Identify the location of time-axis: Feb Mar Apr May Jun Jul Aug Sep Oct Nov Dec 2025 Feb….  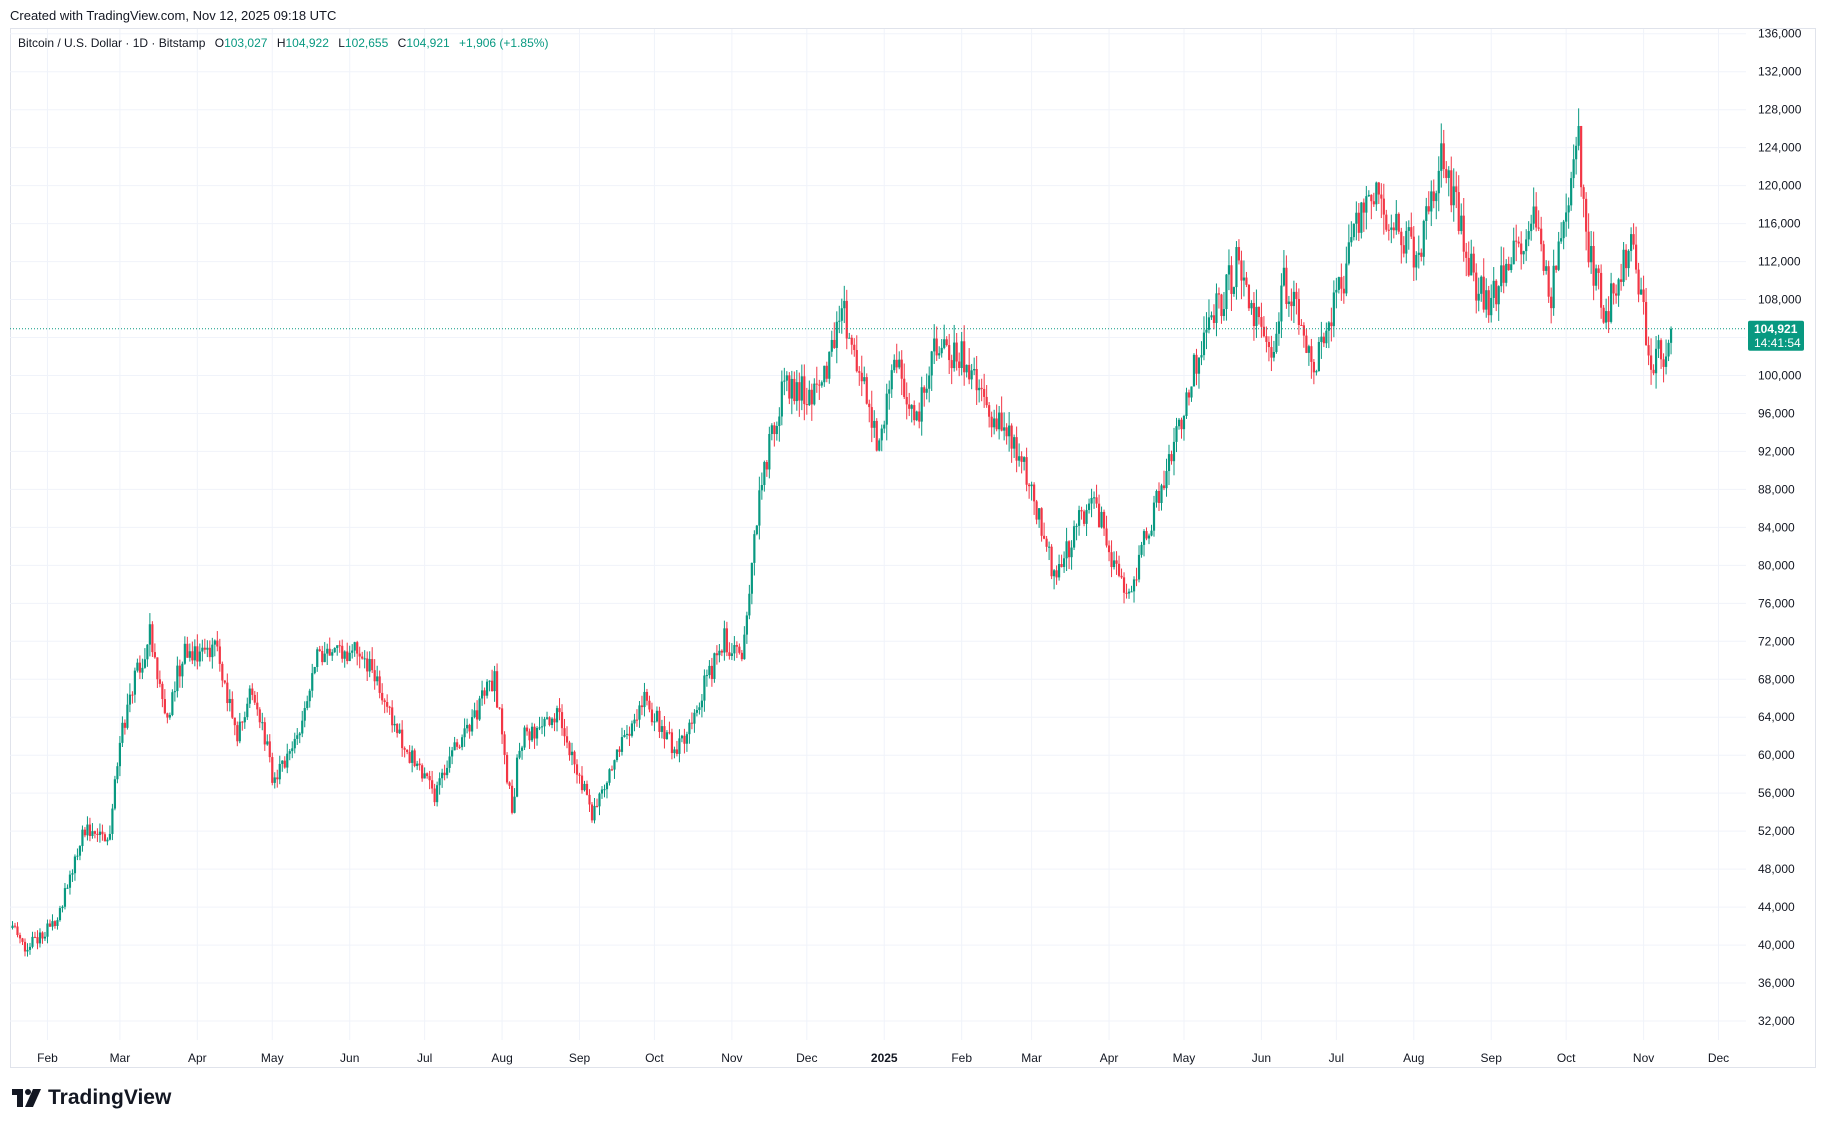
(883, 1058).